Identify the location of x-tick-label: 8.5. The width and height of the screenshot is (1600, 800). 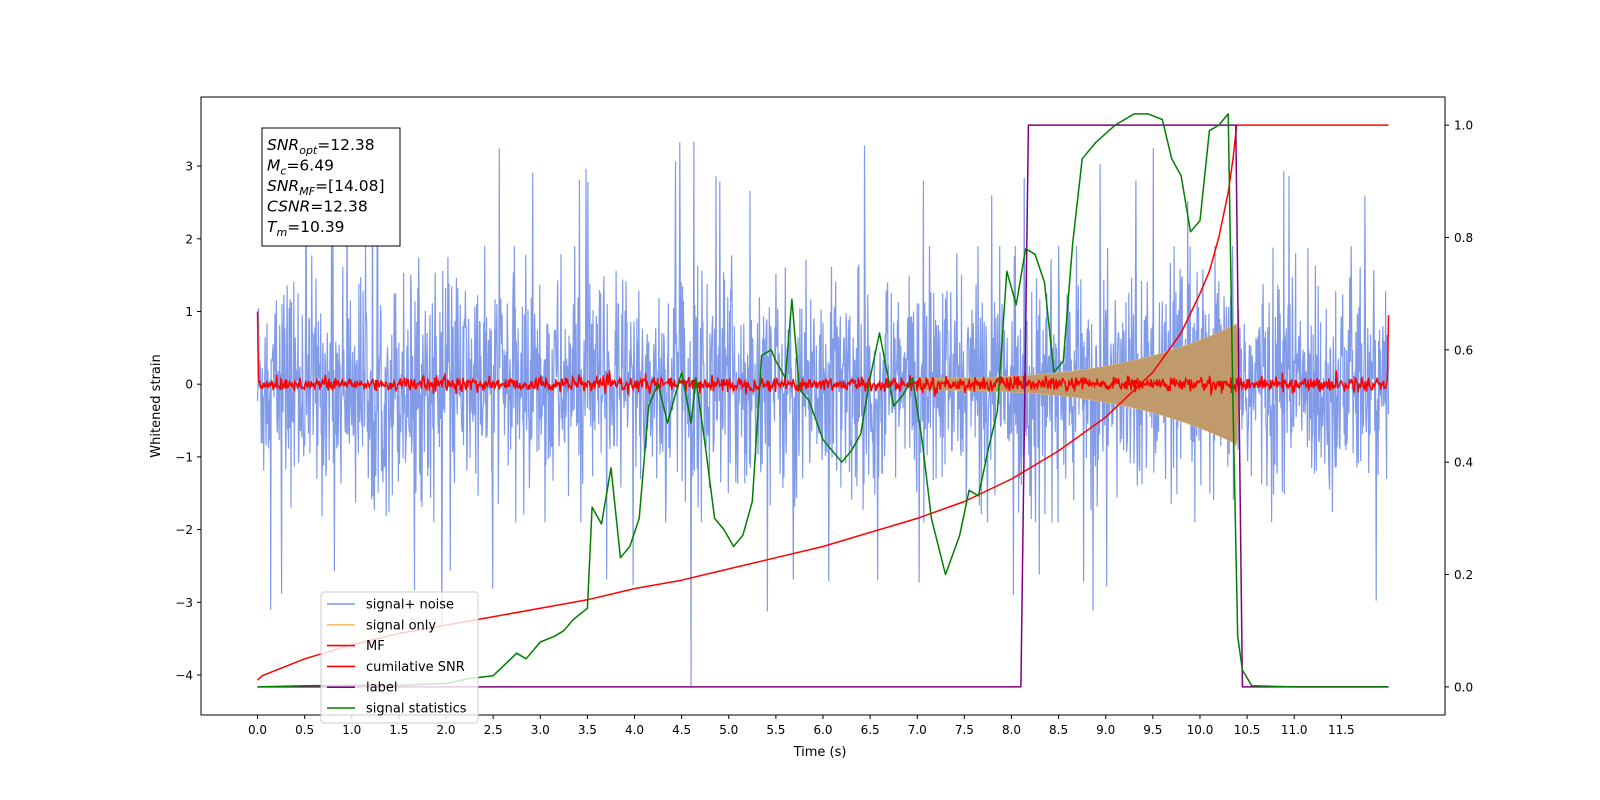
(1058, 730).